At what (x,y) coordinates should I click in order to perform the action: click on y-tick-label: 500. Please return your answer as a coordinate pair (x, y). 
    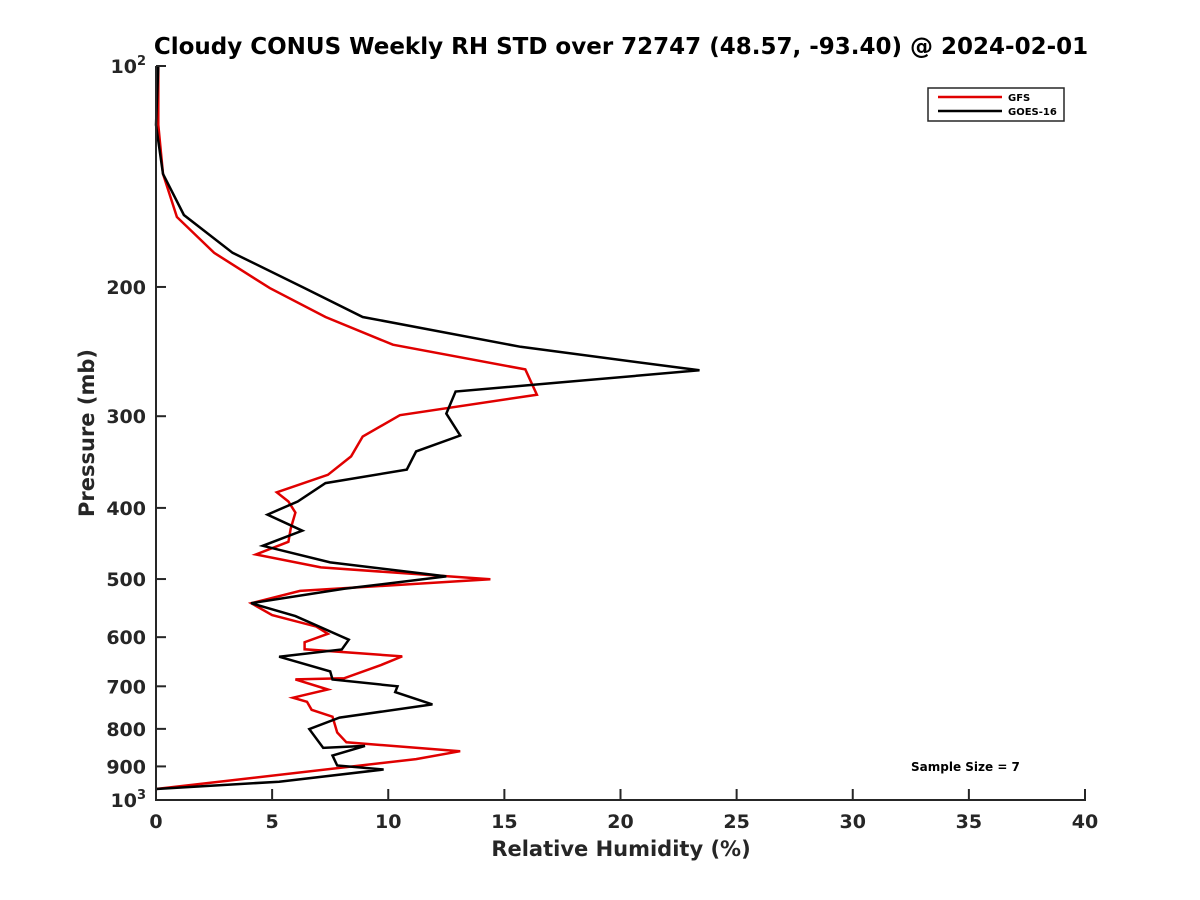
    Looking at the image, I should click on (126, 580).